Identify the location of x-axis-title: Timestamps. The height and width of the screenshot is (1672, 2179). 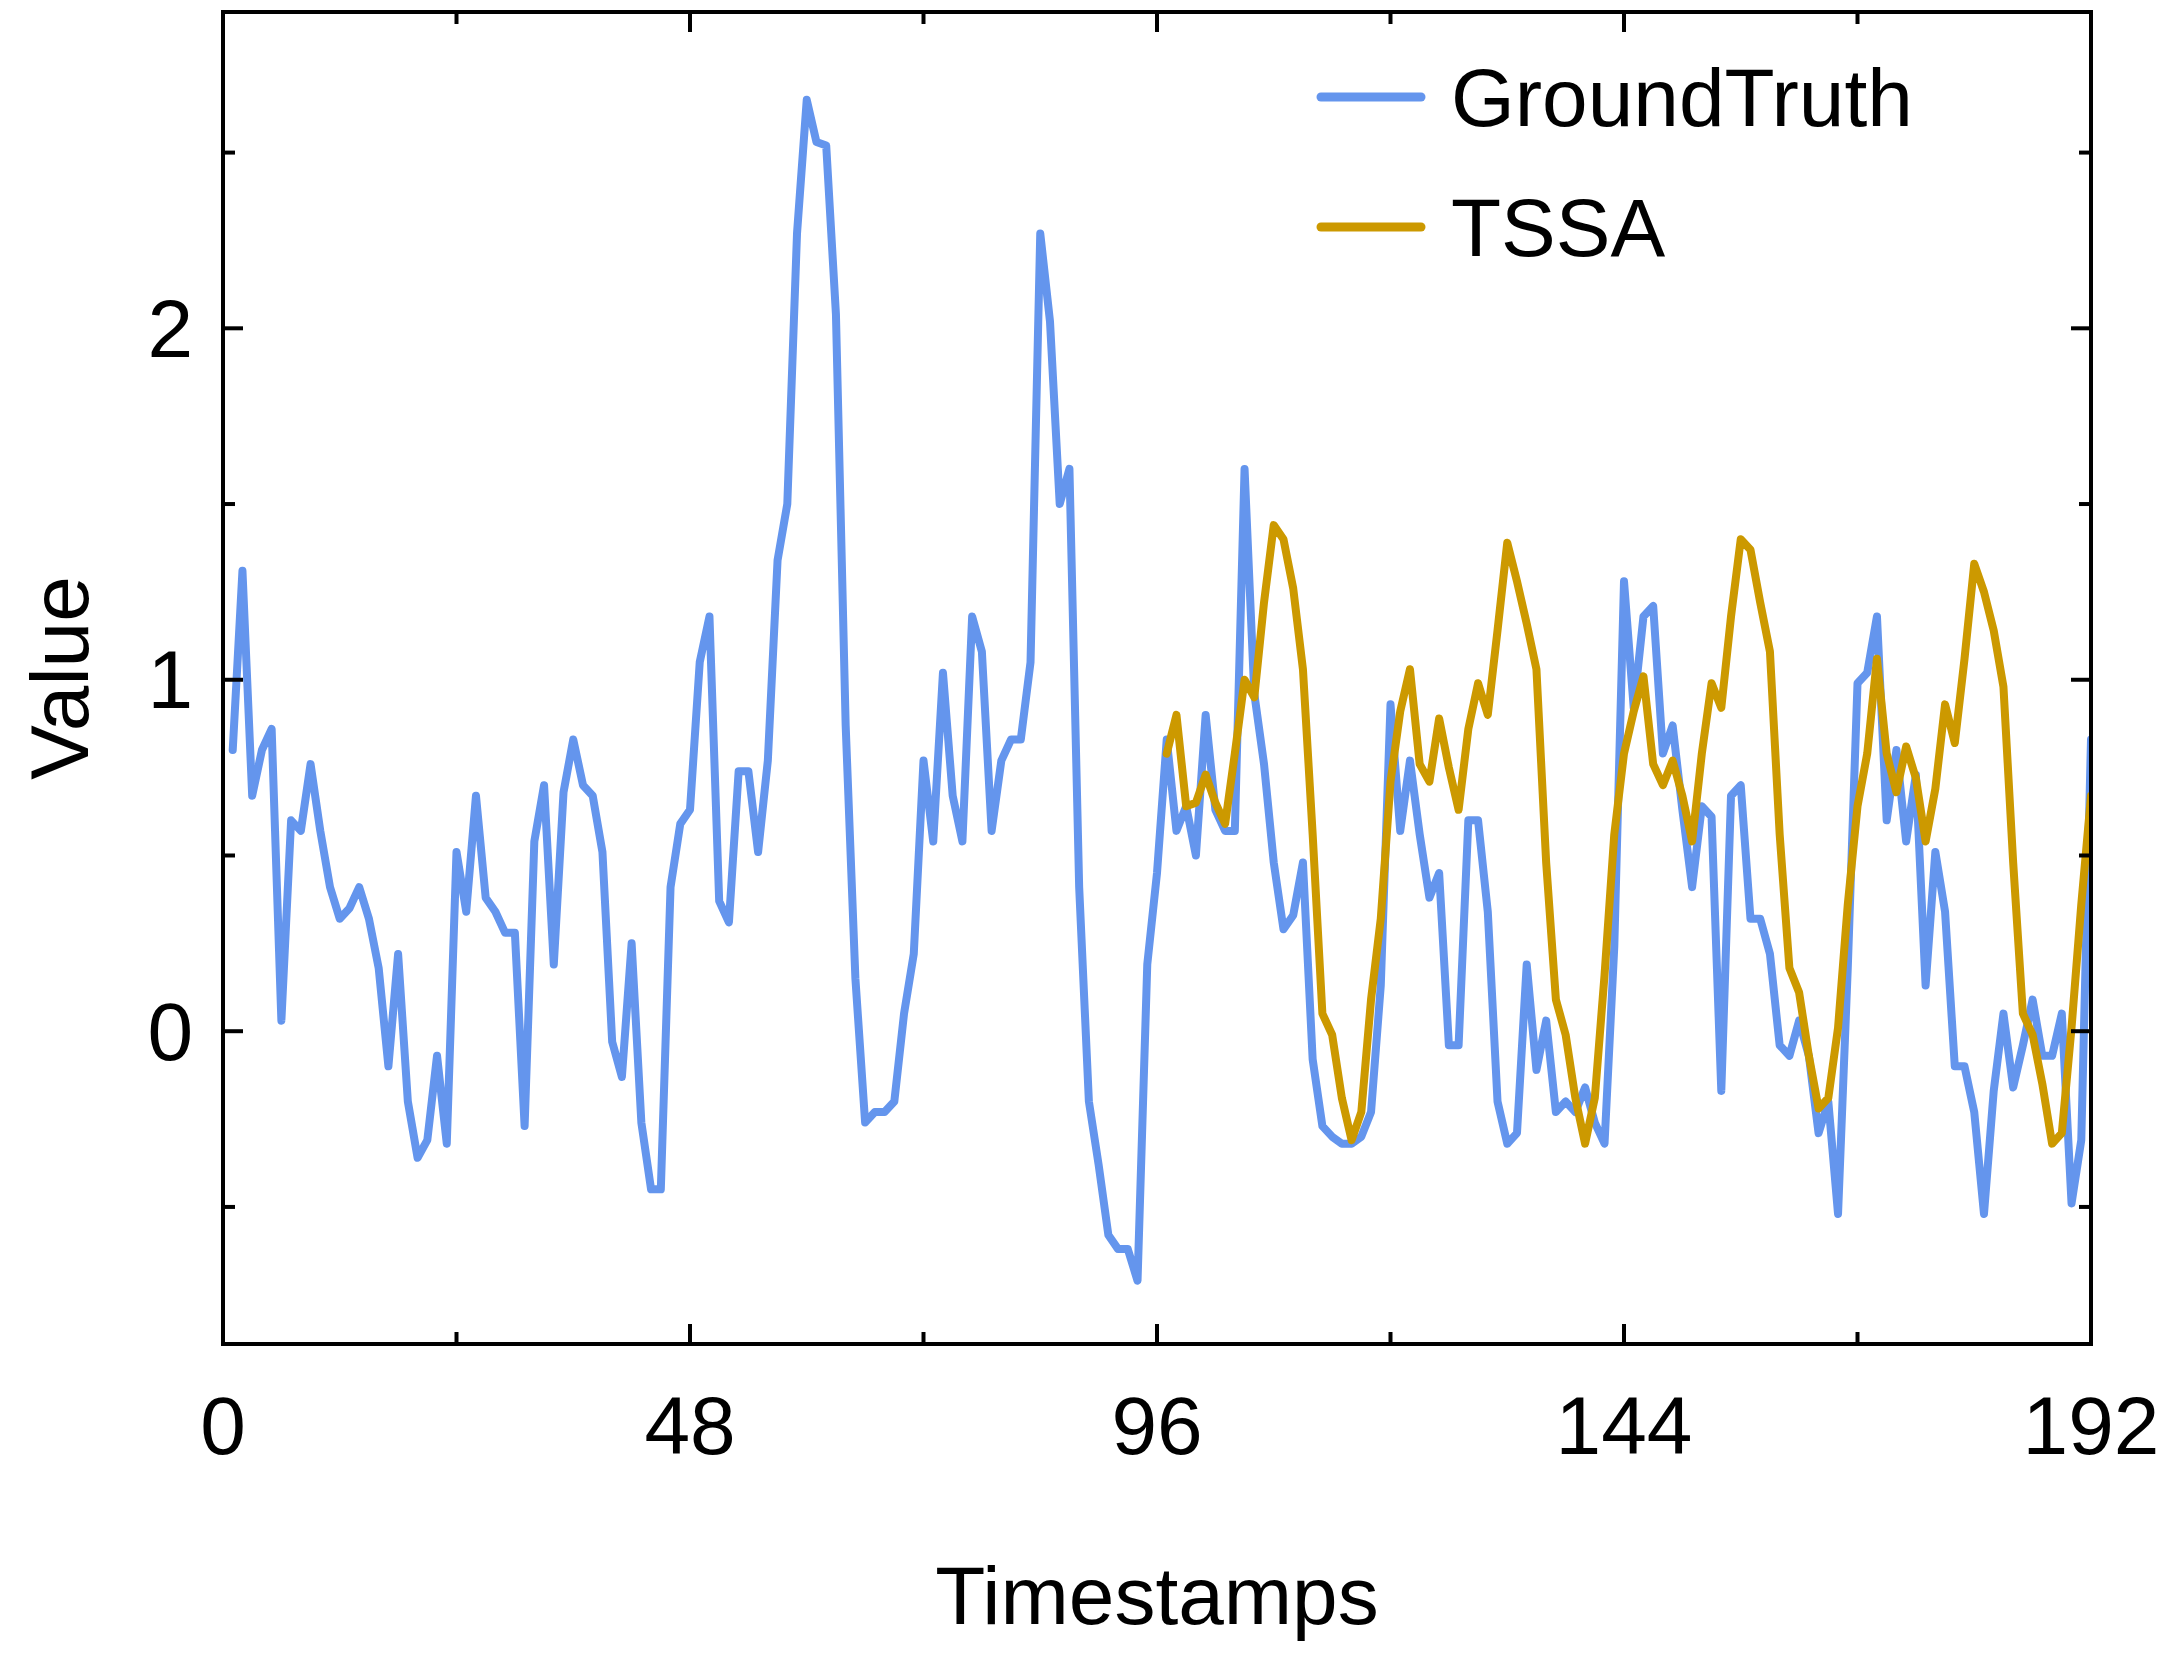
(1157, 1595).